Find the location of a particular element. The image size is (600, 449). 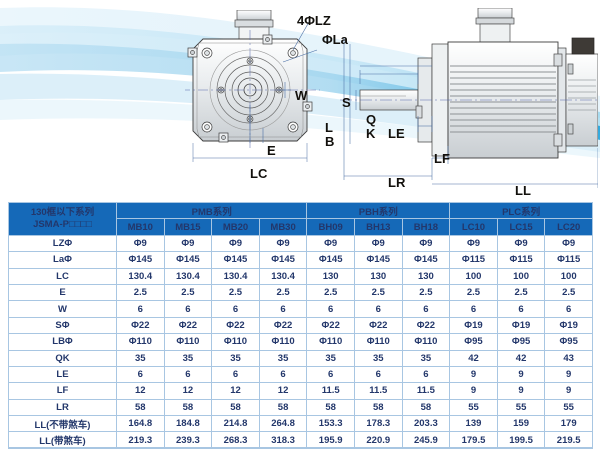

cell-bh13: 35 is located at coordinates (378, 358).